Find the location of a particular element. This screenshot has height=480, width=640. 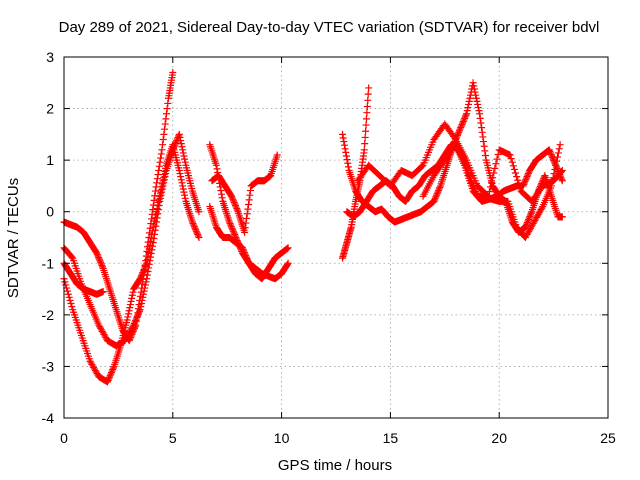

y-tick-label: -2 is located at coordinates (48, 315).